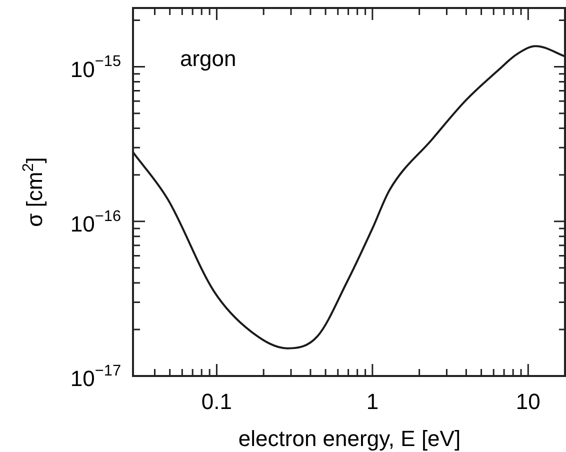  What do you see at coordinates (528, 401) in the screenshot?
I see `x-tick-label: 10` at bounding box center [528, 401].